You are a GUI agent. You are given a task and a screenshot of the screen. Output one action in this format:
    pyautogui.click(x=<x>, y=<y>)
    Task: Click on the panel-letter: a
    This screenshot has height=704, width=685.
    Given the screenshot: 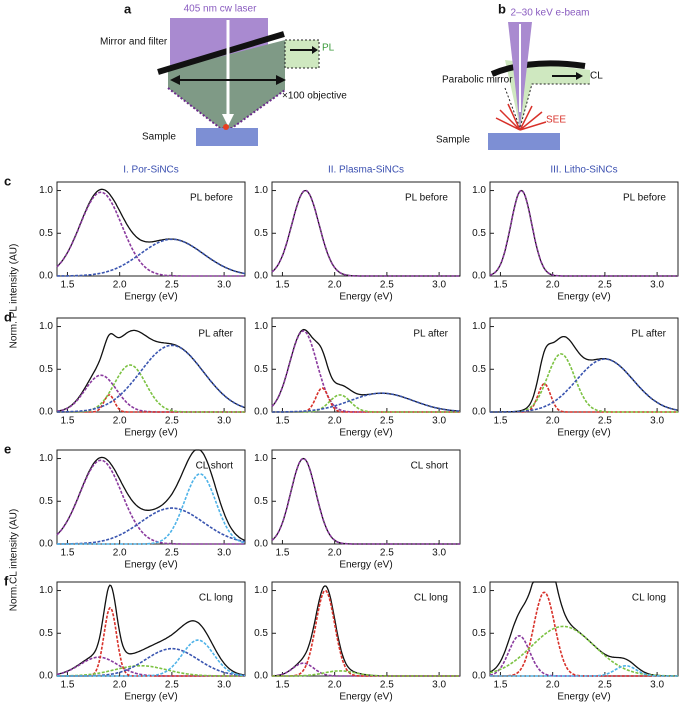 What is the action you would take?
    pyautogui.click(x=128, y=8)
    